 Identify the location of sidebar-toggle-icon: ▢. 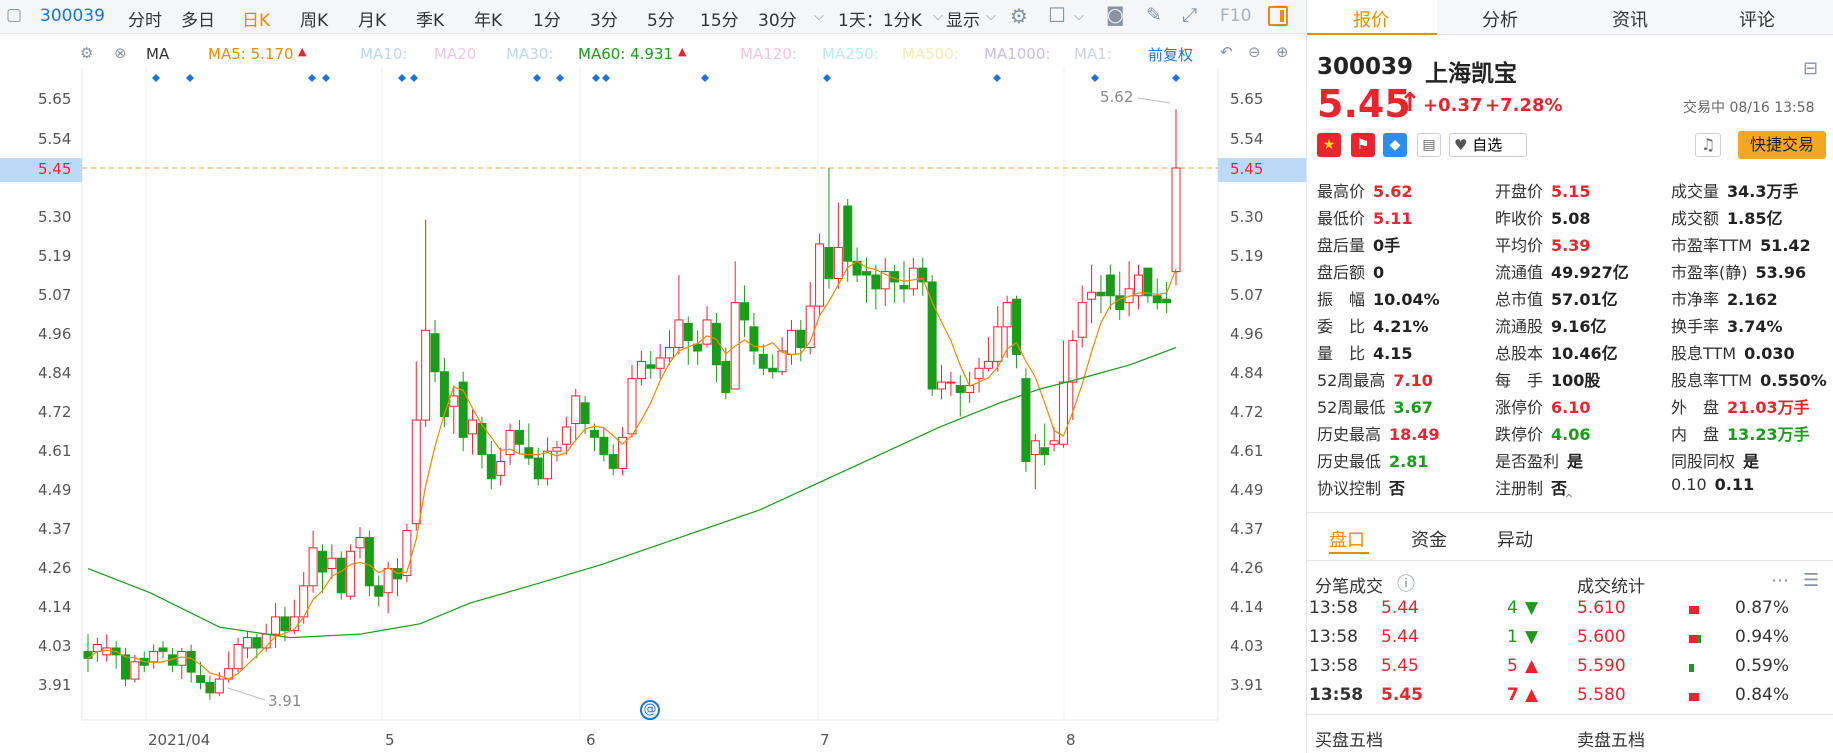
(14, 15).